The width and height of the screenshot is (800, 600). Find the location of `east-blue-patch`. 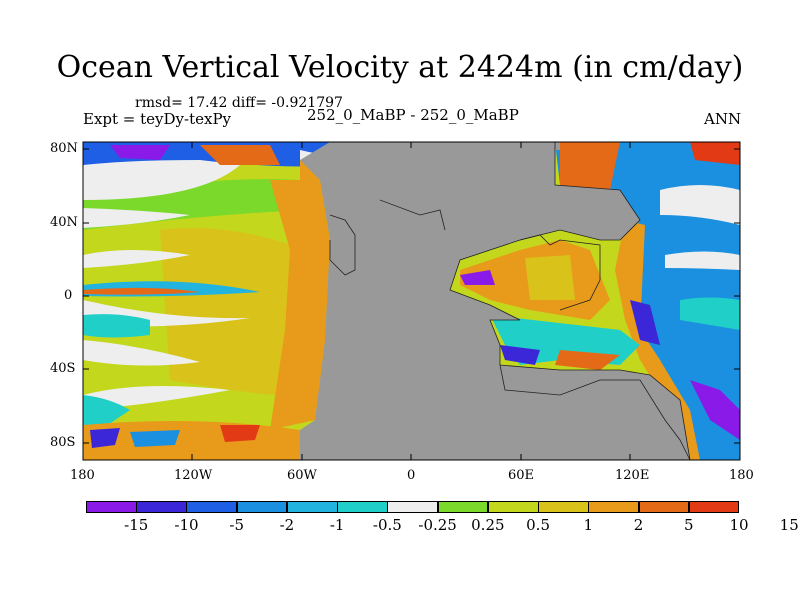

east-blue-patch is located at coordinates (645, 322).